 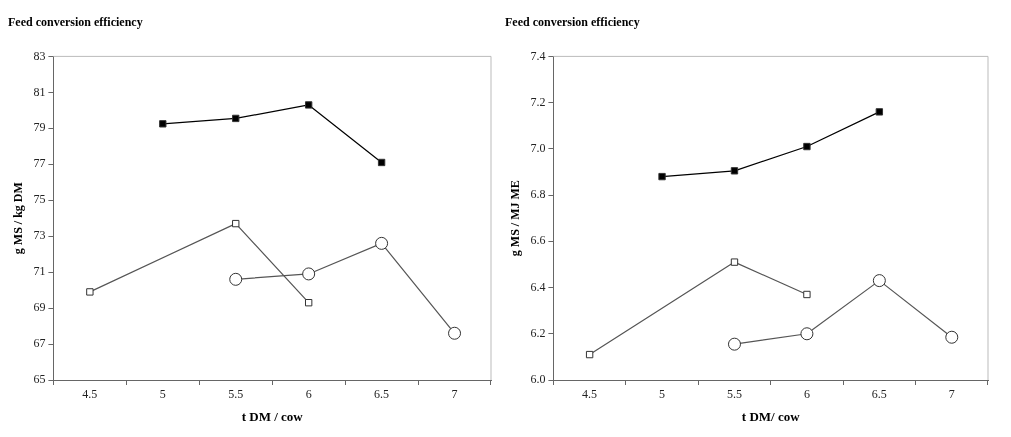 What do you see at coordinates (39, 343) in the screenshot?
I see `y-tick-label: 67` at bounding box center [39, 343].